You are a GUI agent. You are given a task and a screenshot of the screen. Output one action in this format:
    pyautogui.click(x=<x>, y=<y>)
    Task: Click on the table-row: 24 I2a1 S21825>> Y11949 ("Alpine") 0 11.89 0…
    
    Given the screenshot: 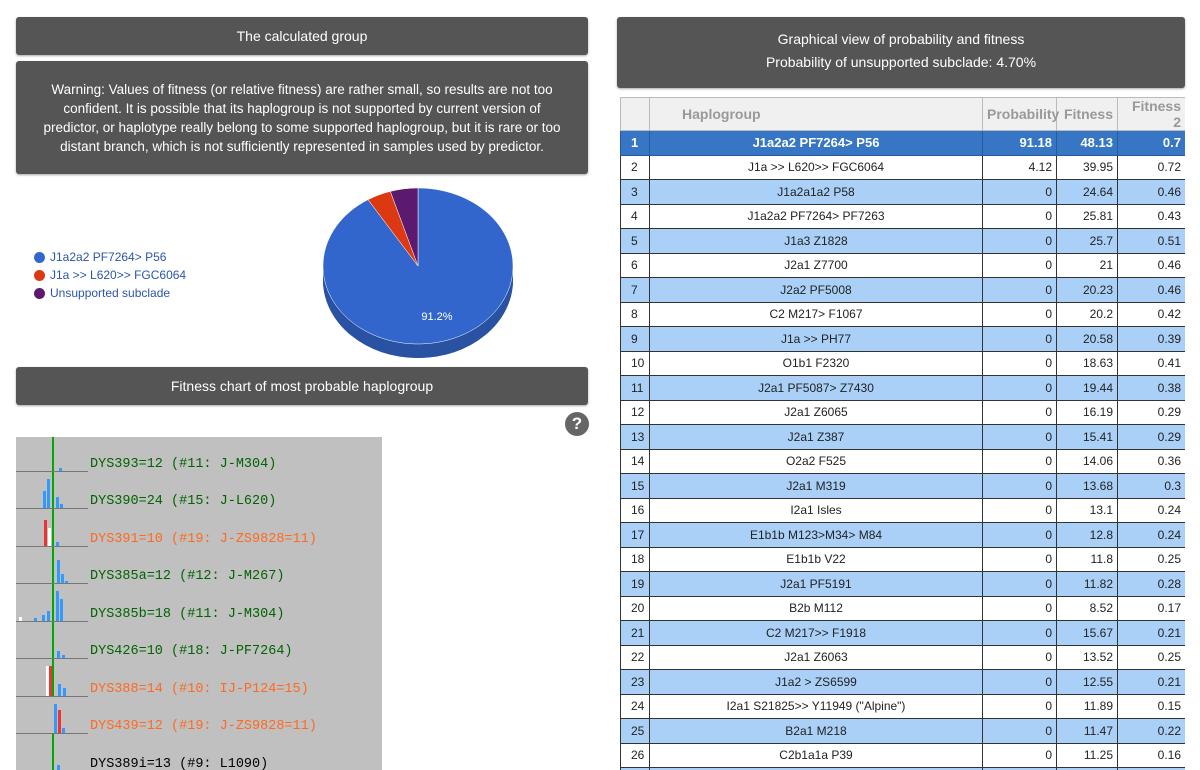 What is the action you would take?
    pyautogui.click(x=902, y=706)
    